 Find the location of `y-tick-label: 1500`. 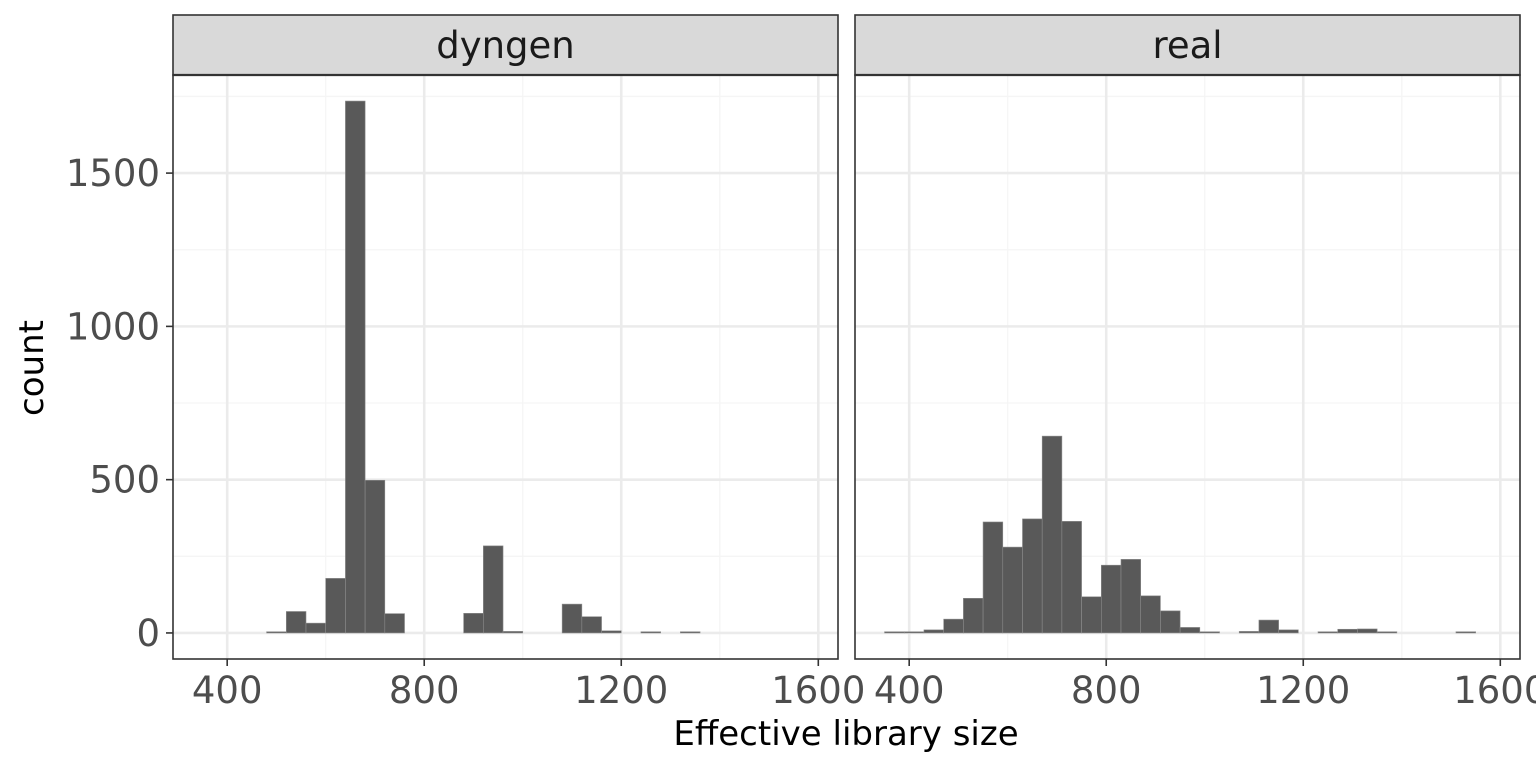

y-tick-label: 1500 is located at coordinates (113, 173).